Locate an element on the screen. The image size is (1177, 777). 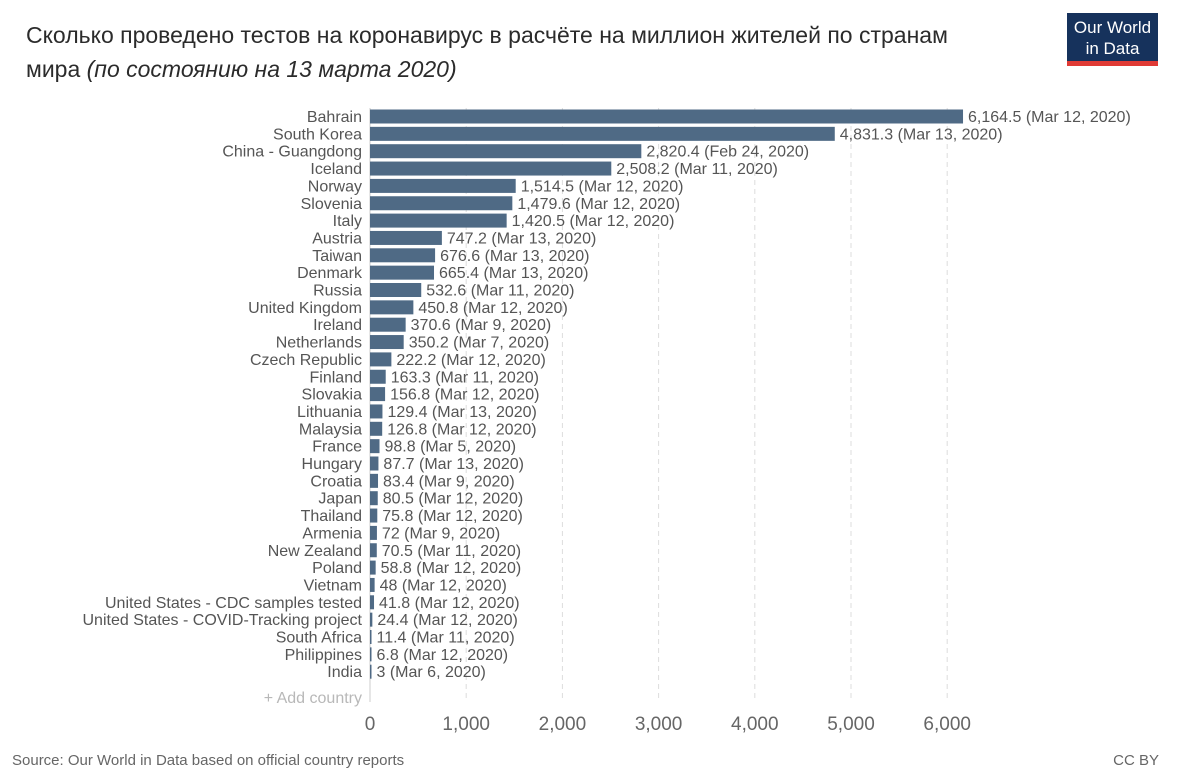
category-label: New Zealand is located at coordinates (315, 551).